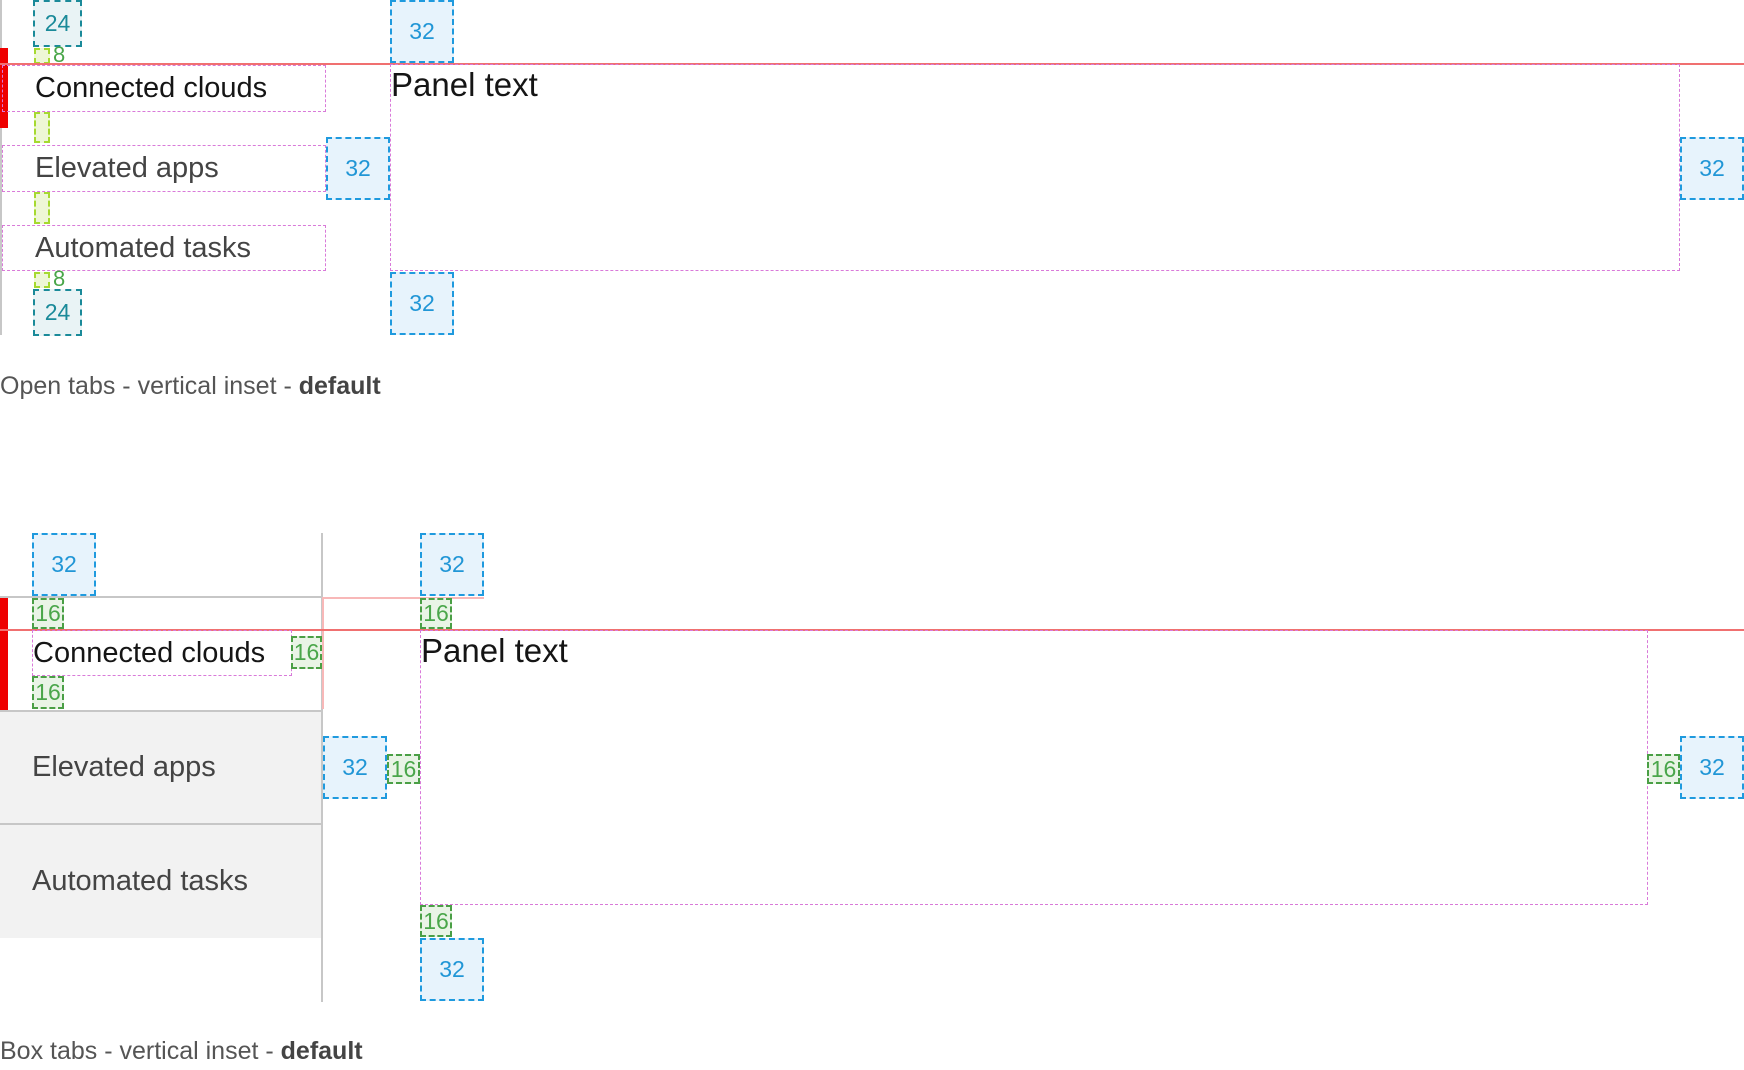 This screenshot has height=1070, width=1744. What do you see at coordinates (436, 613) in the screenshot?
I see `spacing-16-panel-top: 16` at bounding box center [436, 613].